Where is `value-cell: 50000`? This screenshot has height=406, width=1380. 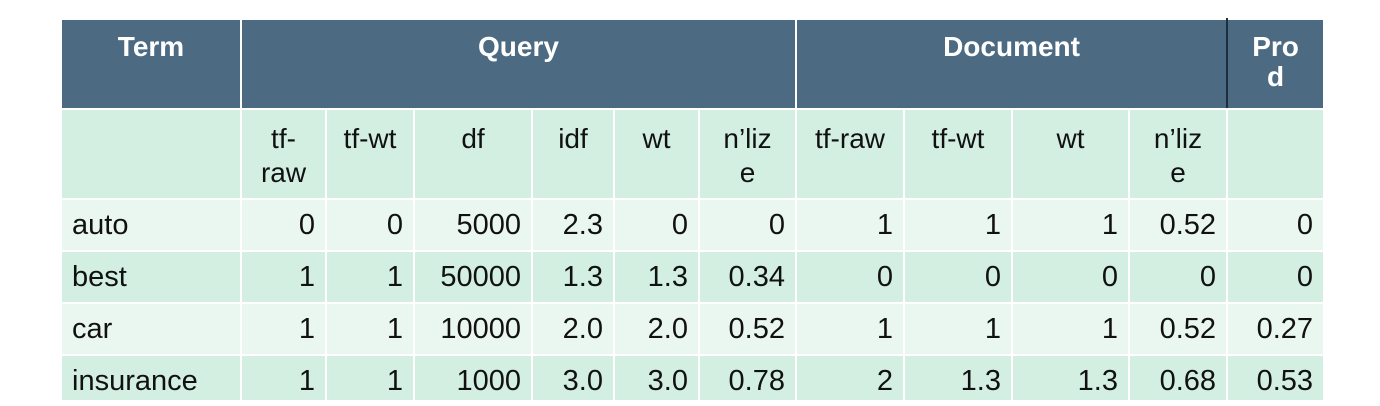
value-cell: 50000 is located at coordinates (473, 277).